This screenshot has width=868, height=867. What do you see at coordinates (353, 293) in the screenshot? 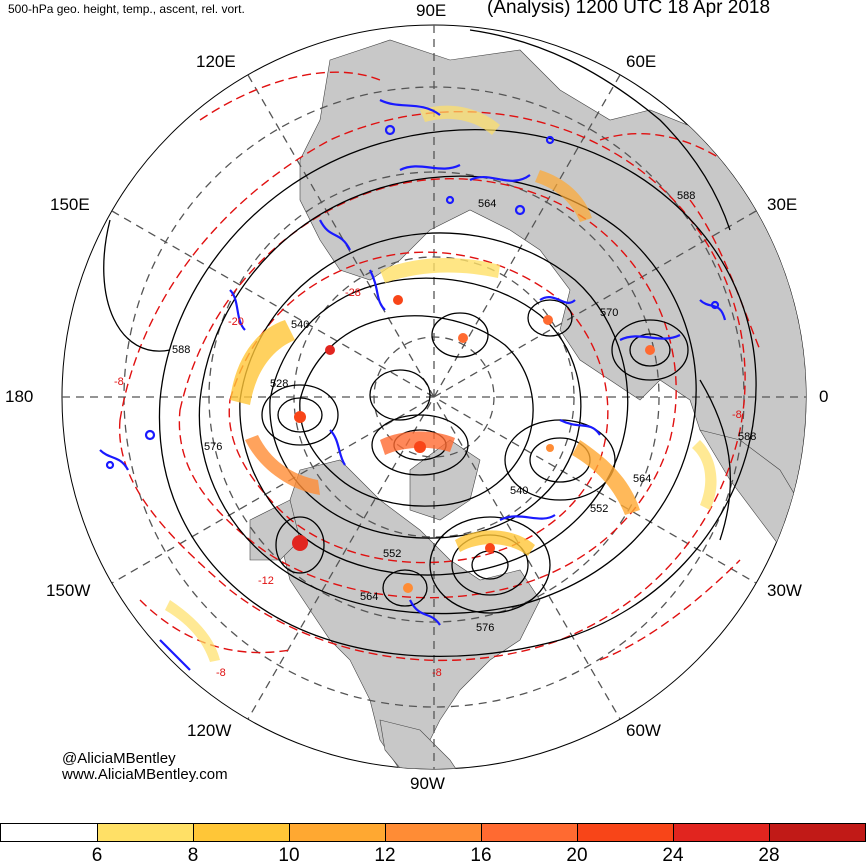
I see `temperature-label: -28` at bounding box center [353, 293].